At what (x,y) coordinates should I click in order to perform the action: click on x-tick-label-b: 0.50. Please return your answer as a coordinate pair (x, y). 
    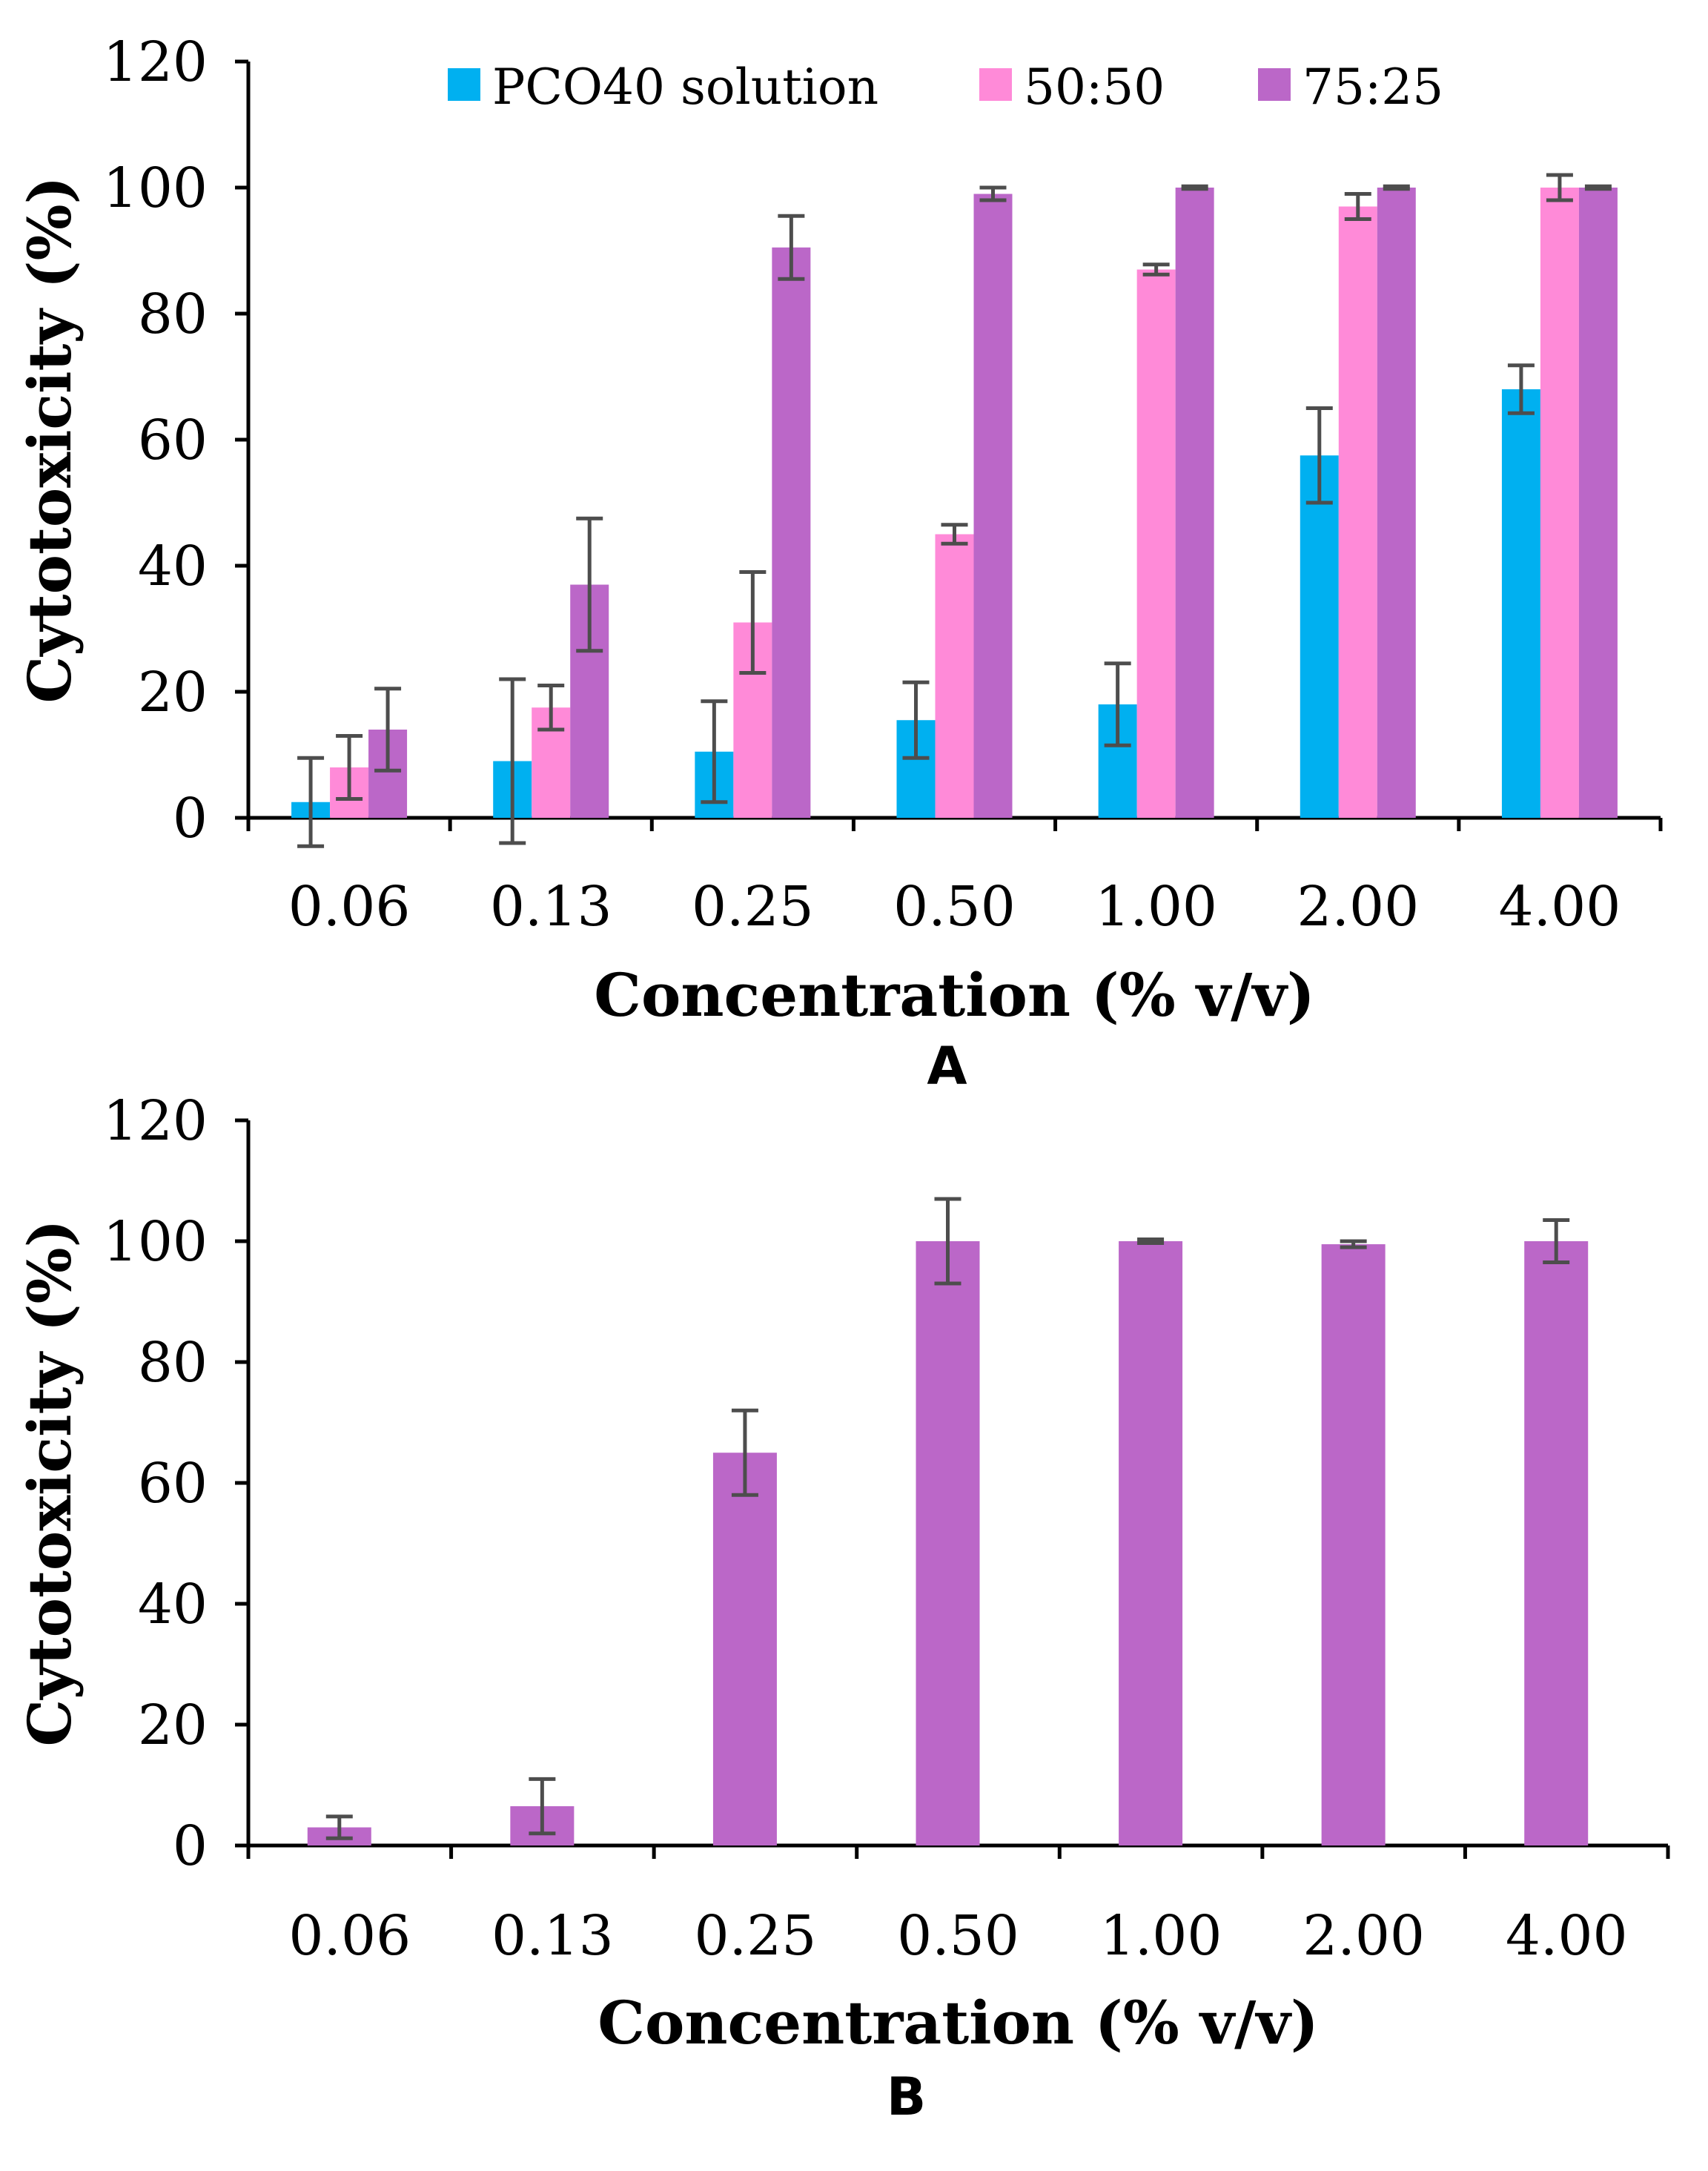
    Looking at the image, I should click on (958, 1936).